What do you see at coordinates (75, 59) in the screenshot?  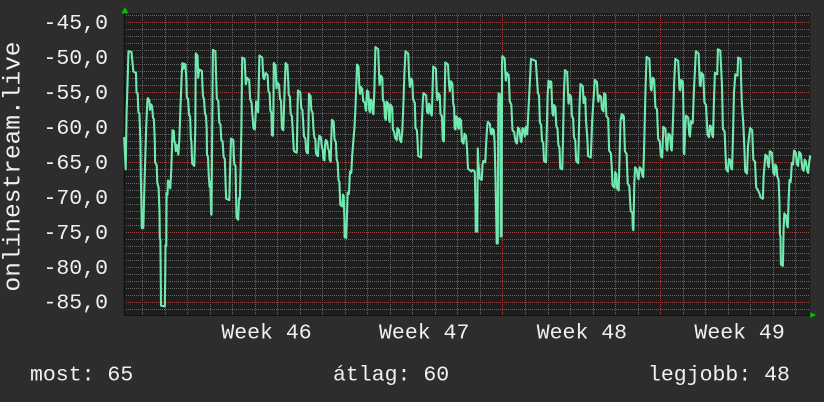 I see `svg-text: -50,0` at bounding box center [75, 59].